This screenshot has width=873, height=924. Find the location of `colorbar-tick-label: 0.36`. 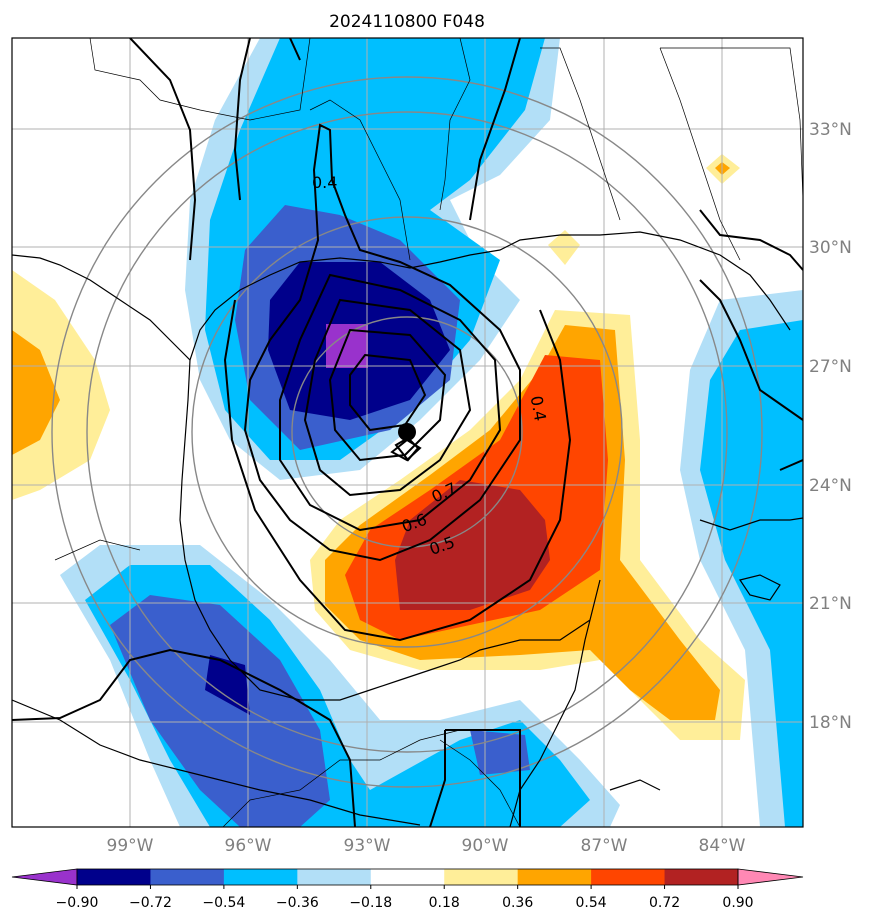

colorbar-tick-label: 0.36 is located at coordinates (517, 903).